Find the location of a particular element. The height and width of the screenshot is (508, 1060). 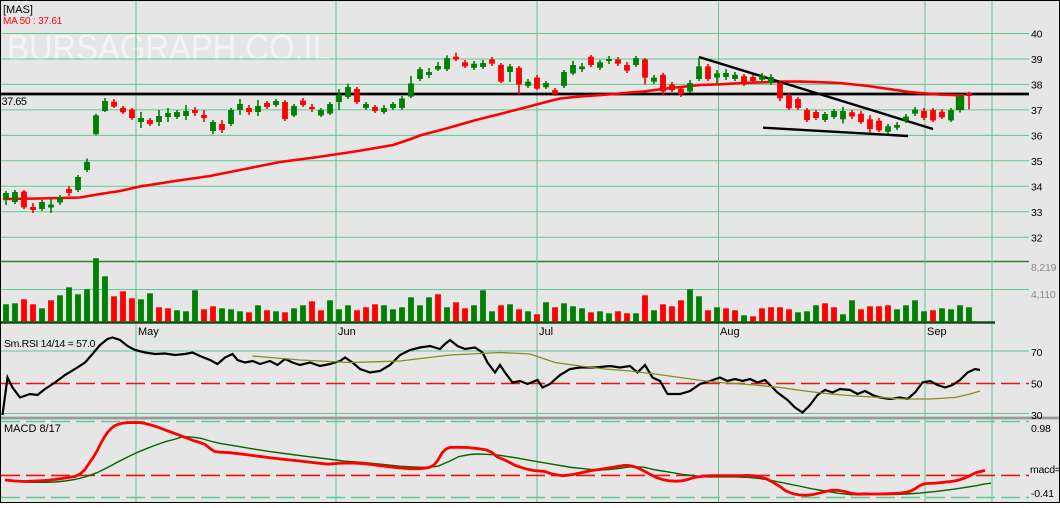

svg-text: 8,219 is located at coordinates (1044, 268).